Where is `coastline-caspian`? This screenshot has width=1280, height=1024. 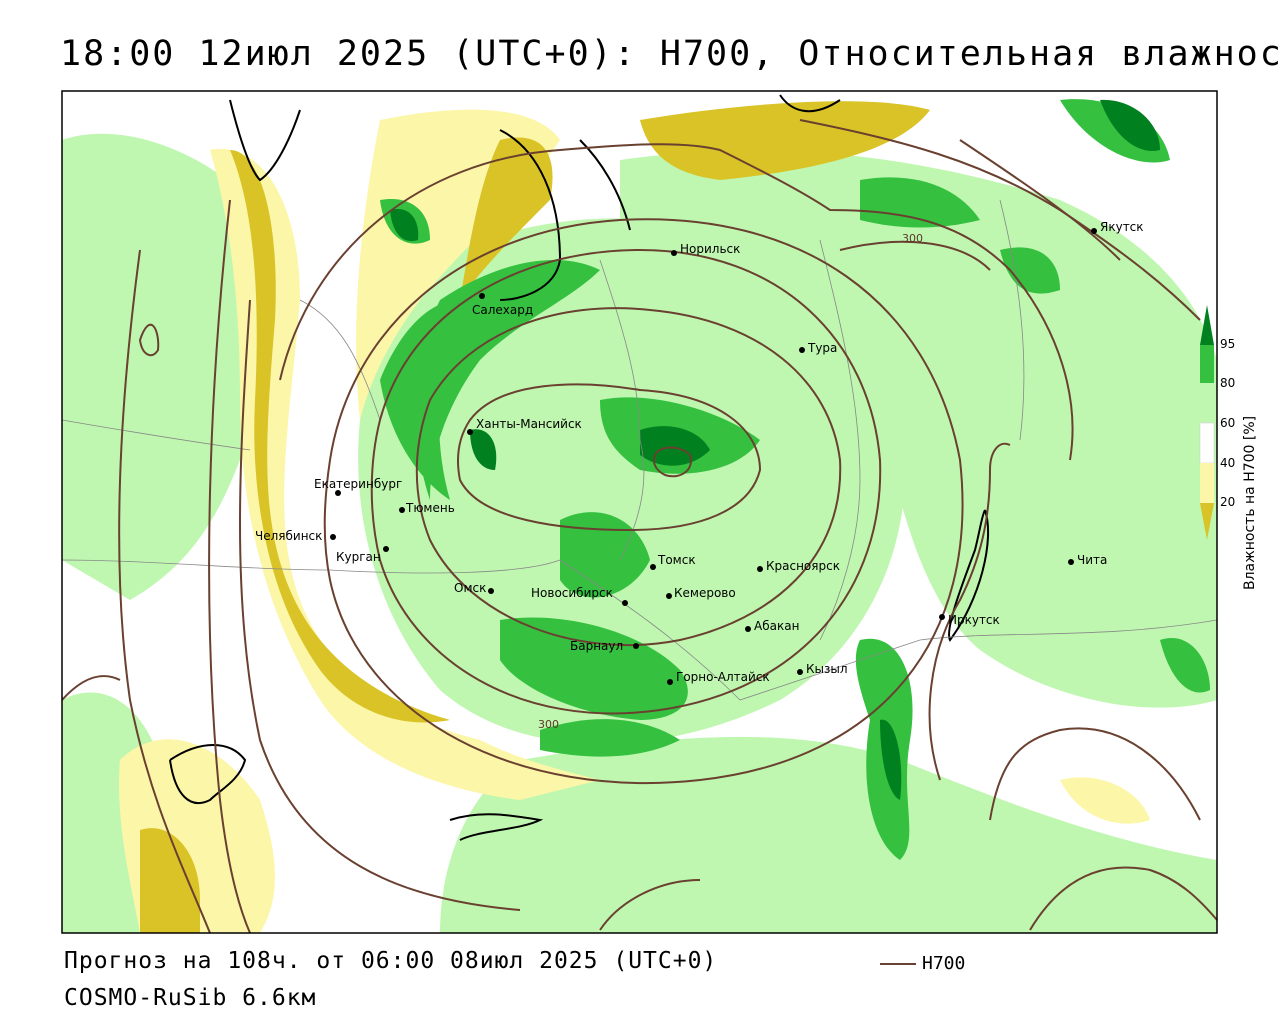
coastline-caspian is located at coordinates (208, 774).